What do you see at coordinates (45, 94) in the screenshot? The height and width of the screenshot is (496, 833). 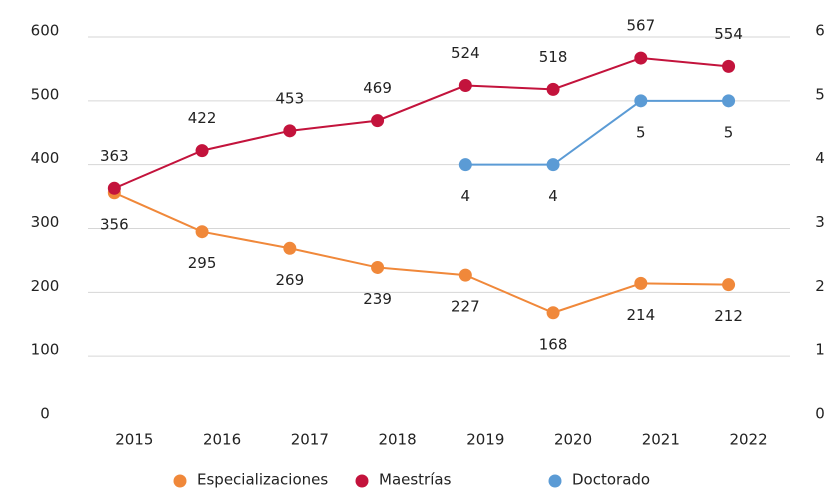 I see `y-tick-label: 500` at bounding box center [45, 94].